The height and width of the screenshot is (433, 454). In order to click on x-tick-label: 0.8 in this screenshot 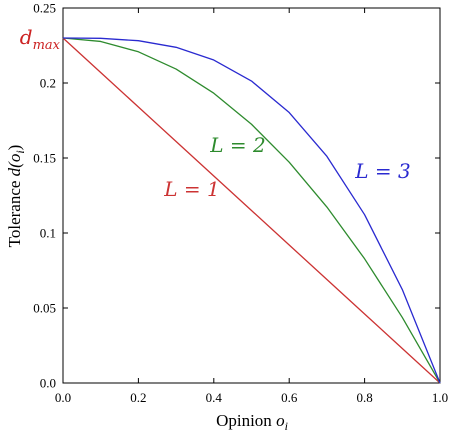, I will do `click(364, 397)`.